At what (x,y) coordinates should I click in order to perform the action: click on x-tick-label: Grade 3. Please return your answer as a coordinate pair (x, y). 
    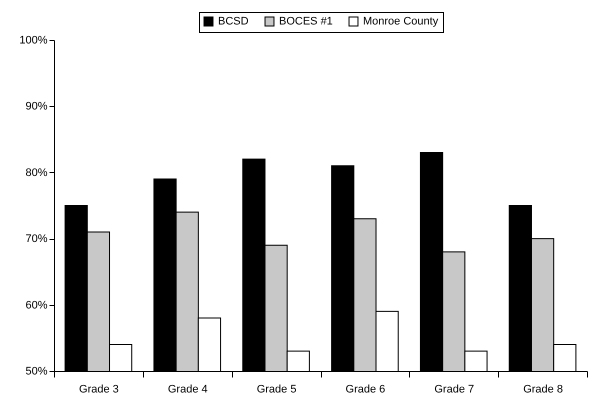
    Looking at the image, I should click on (99, 390).